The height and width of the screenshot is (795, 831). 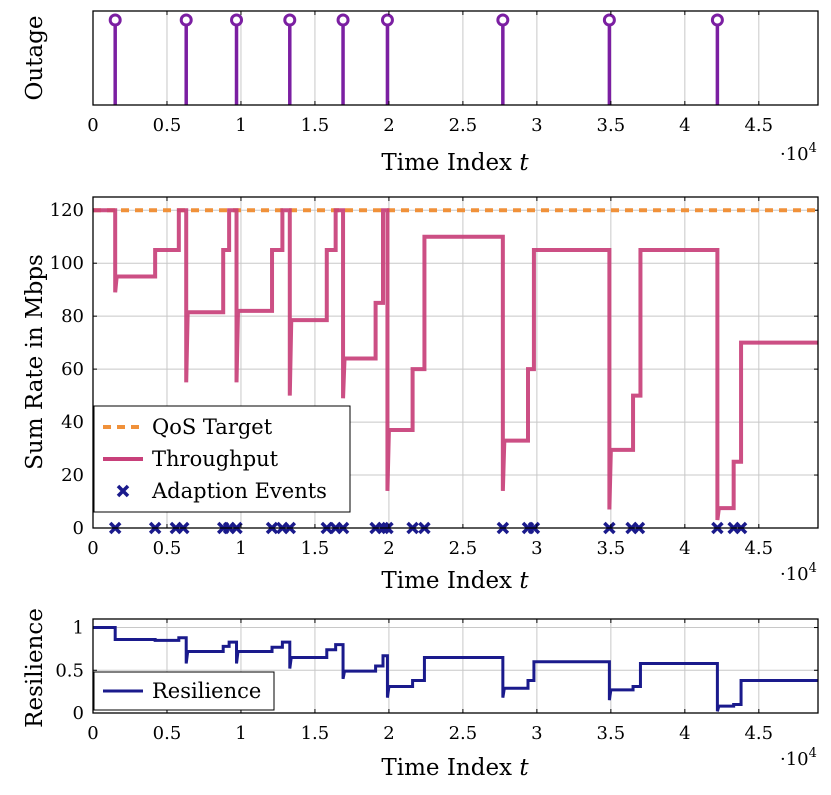 I want to click on sum-rate-y-tick-label: 40, so click(x=72, y=422).